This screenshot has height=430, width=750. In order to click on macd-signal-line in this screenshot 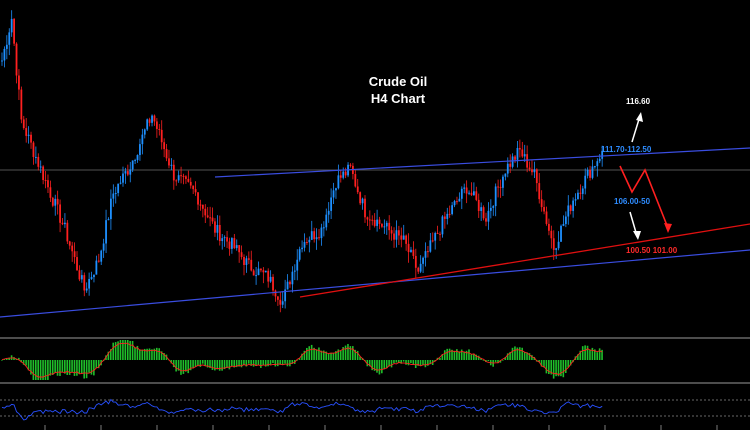, I will do `click(302, 360)`.